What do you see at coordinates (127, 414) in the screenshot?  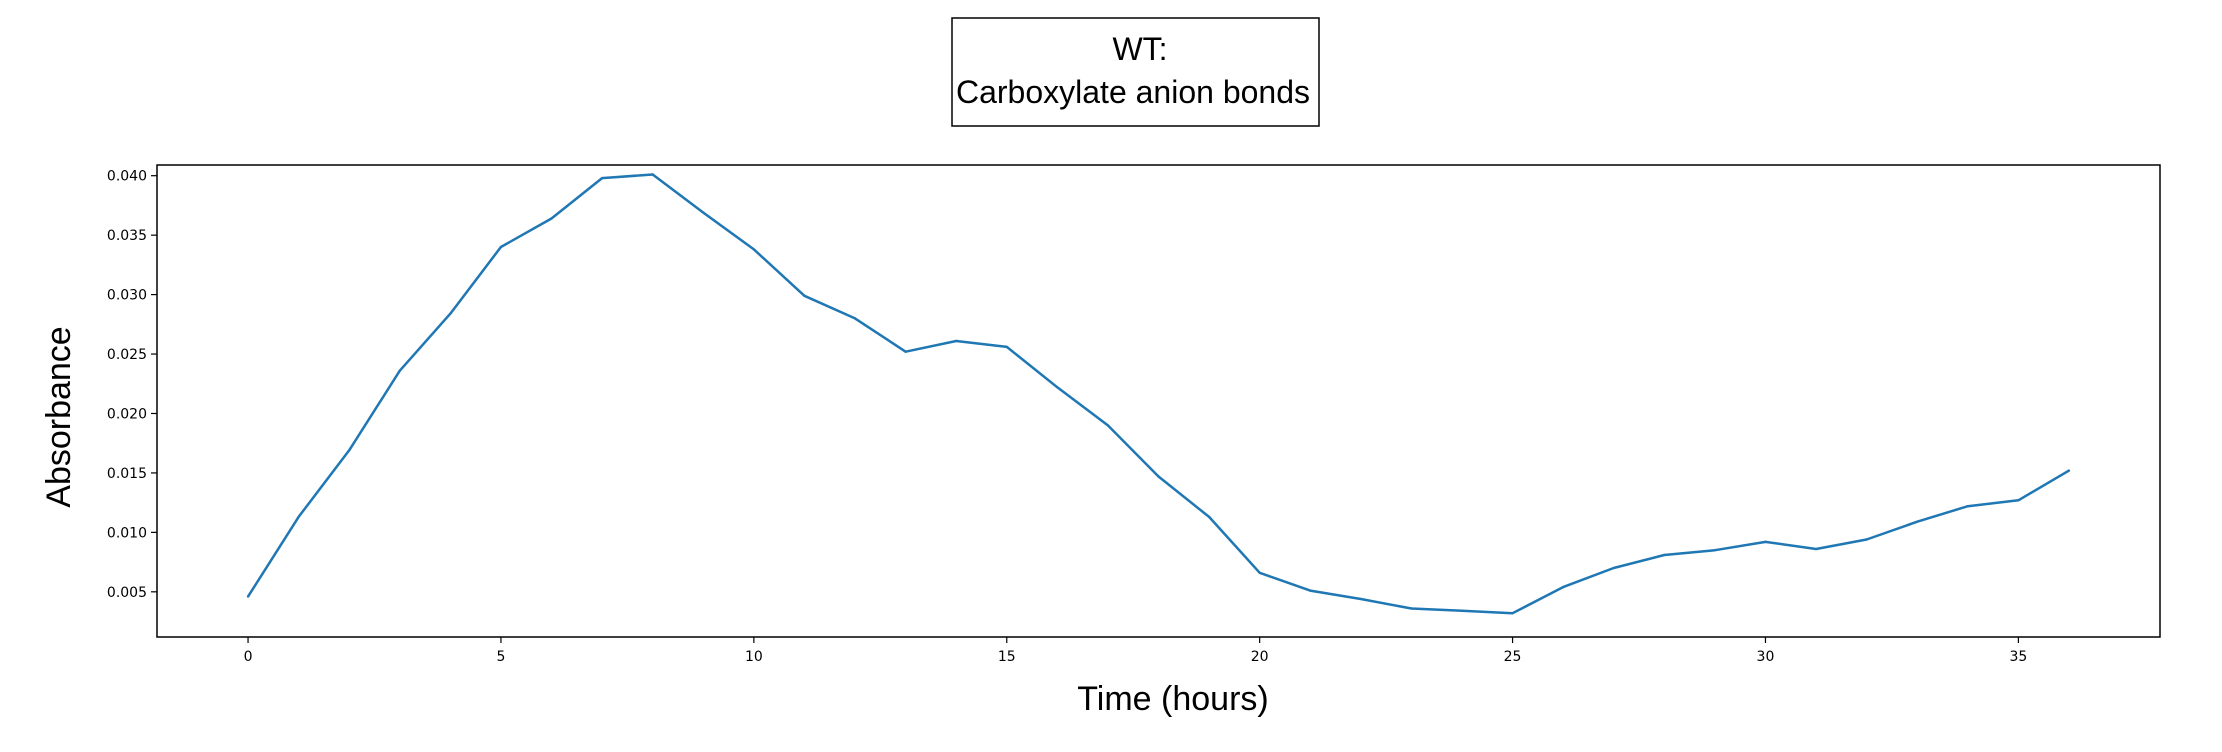 I see `y-tick-label: 0.020` at bounding box center [127, 414].